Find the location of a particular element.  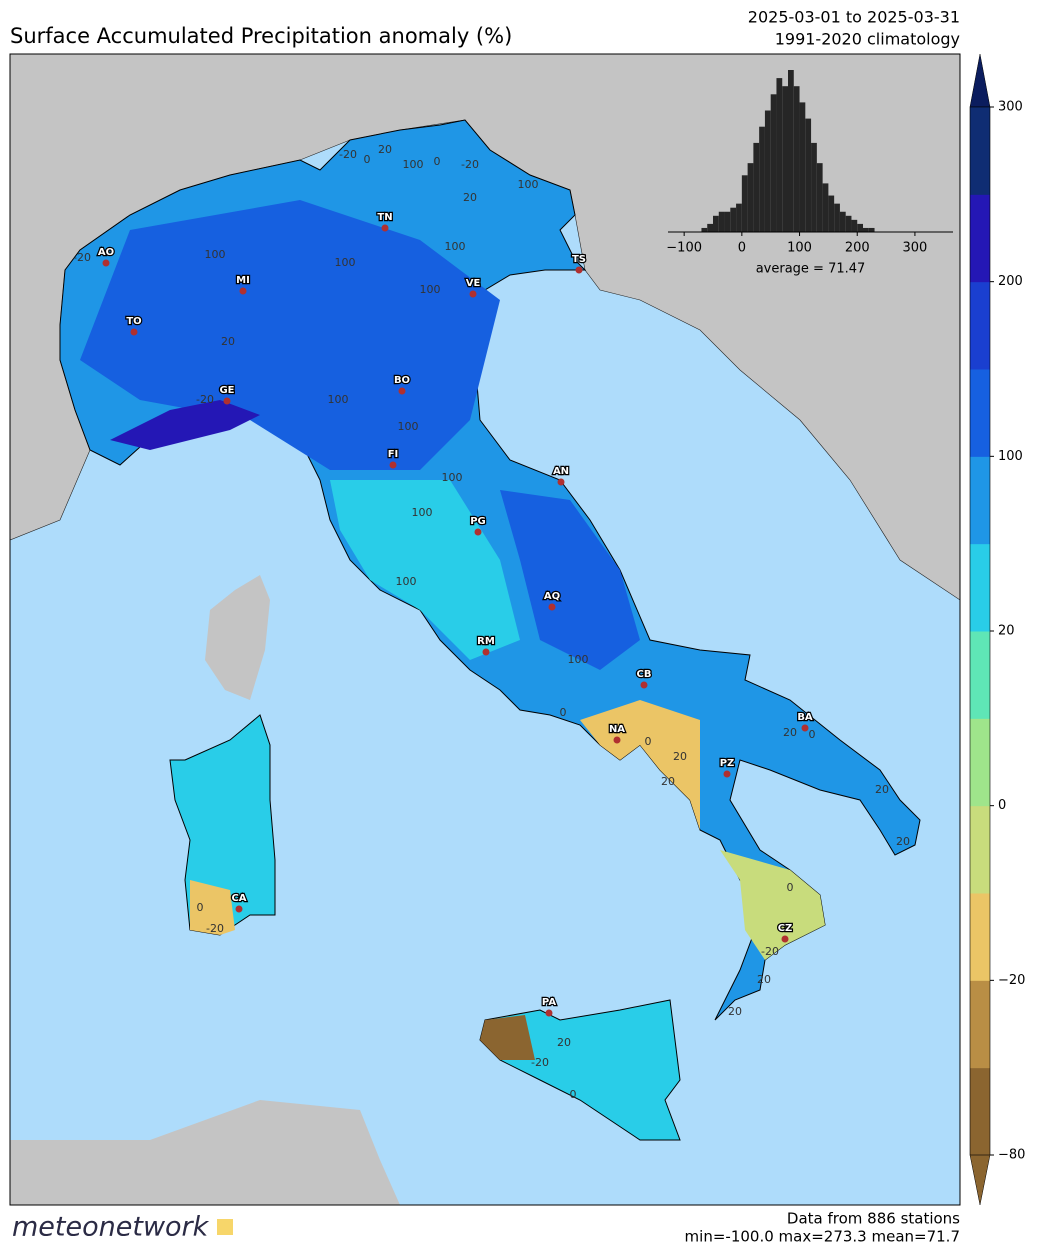

stats: min=-100.0 max=273.3 mean=71.7 is located at coordinates (822, 1237).